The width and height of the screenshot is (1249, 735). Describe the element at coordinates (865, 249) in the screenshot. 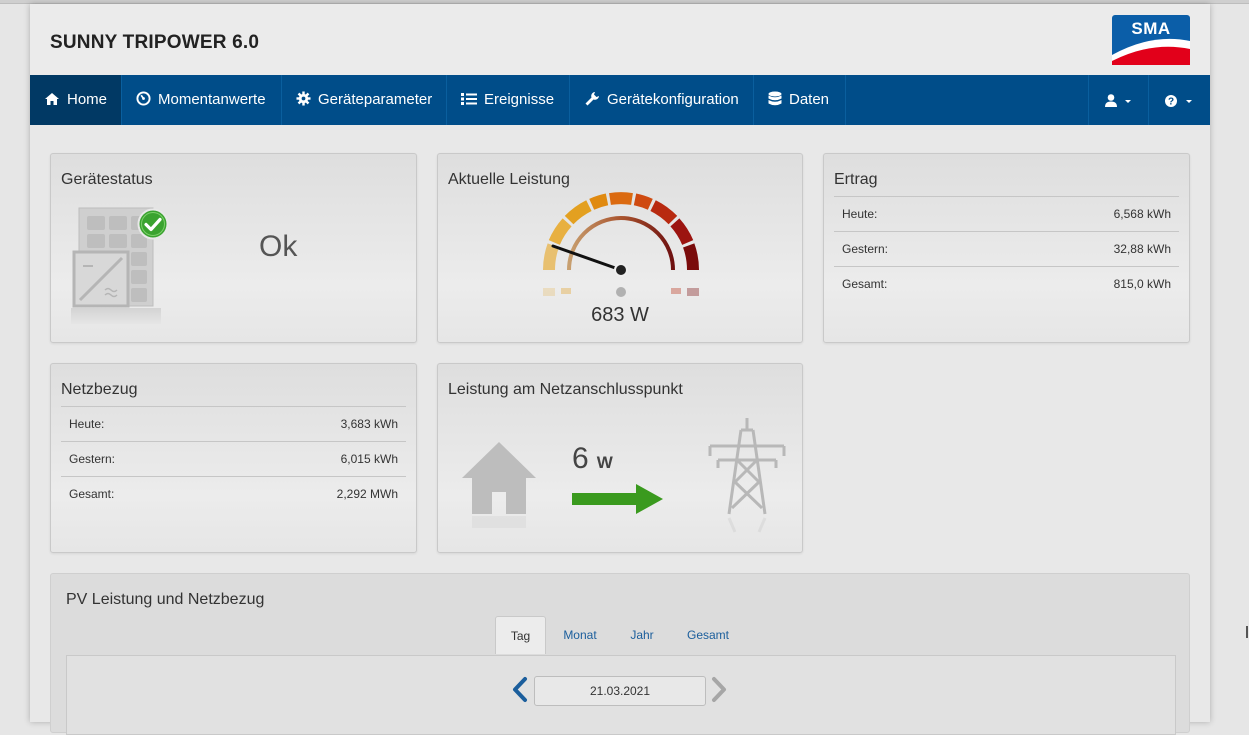

I see `yield-yesterday-label: Gestern:` at that location.